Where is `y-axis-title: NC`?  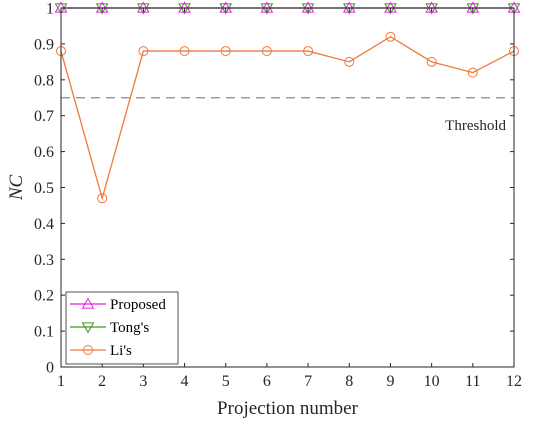 y-axis-title: NC is located at coordinates (16, 188).